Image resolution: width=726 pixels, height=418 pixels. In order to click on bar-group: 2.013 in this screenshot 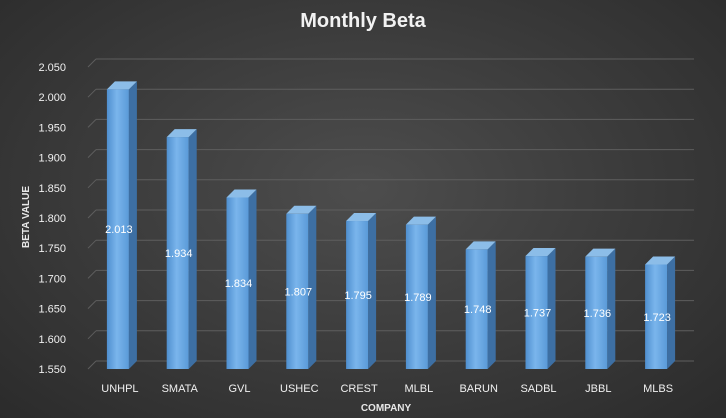, I will do `click(121, 225)`.